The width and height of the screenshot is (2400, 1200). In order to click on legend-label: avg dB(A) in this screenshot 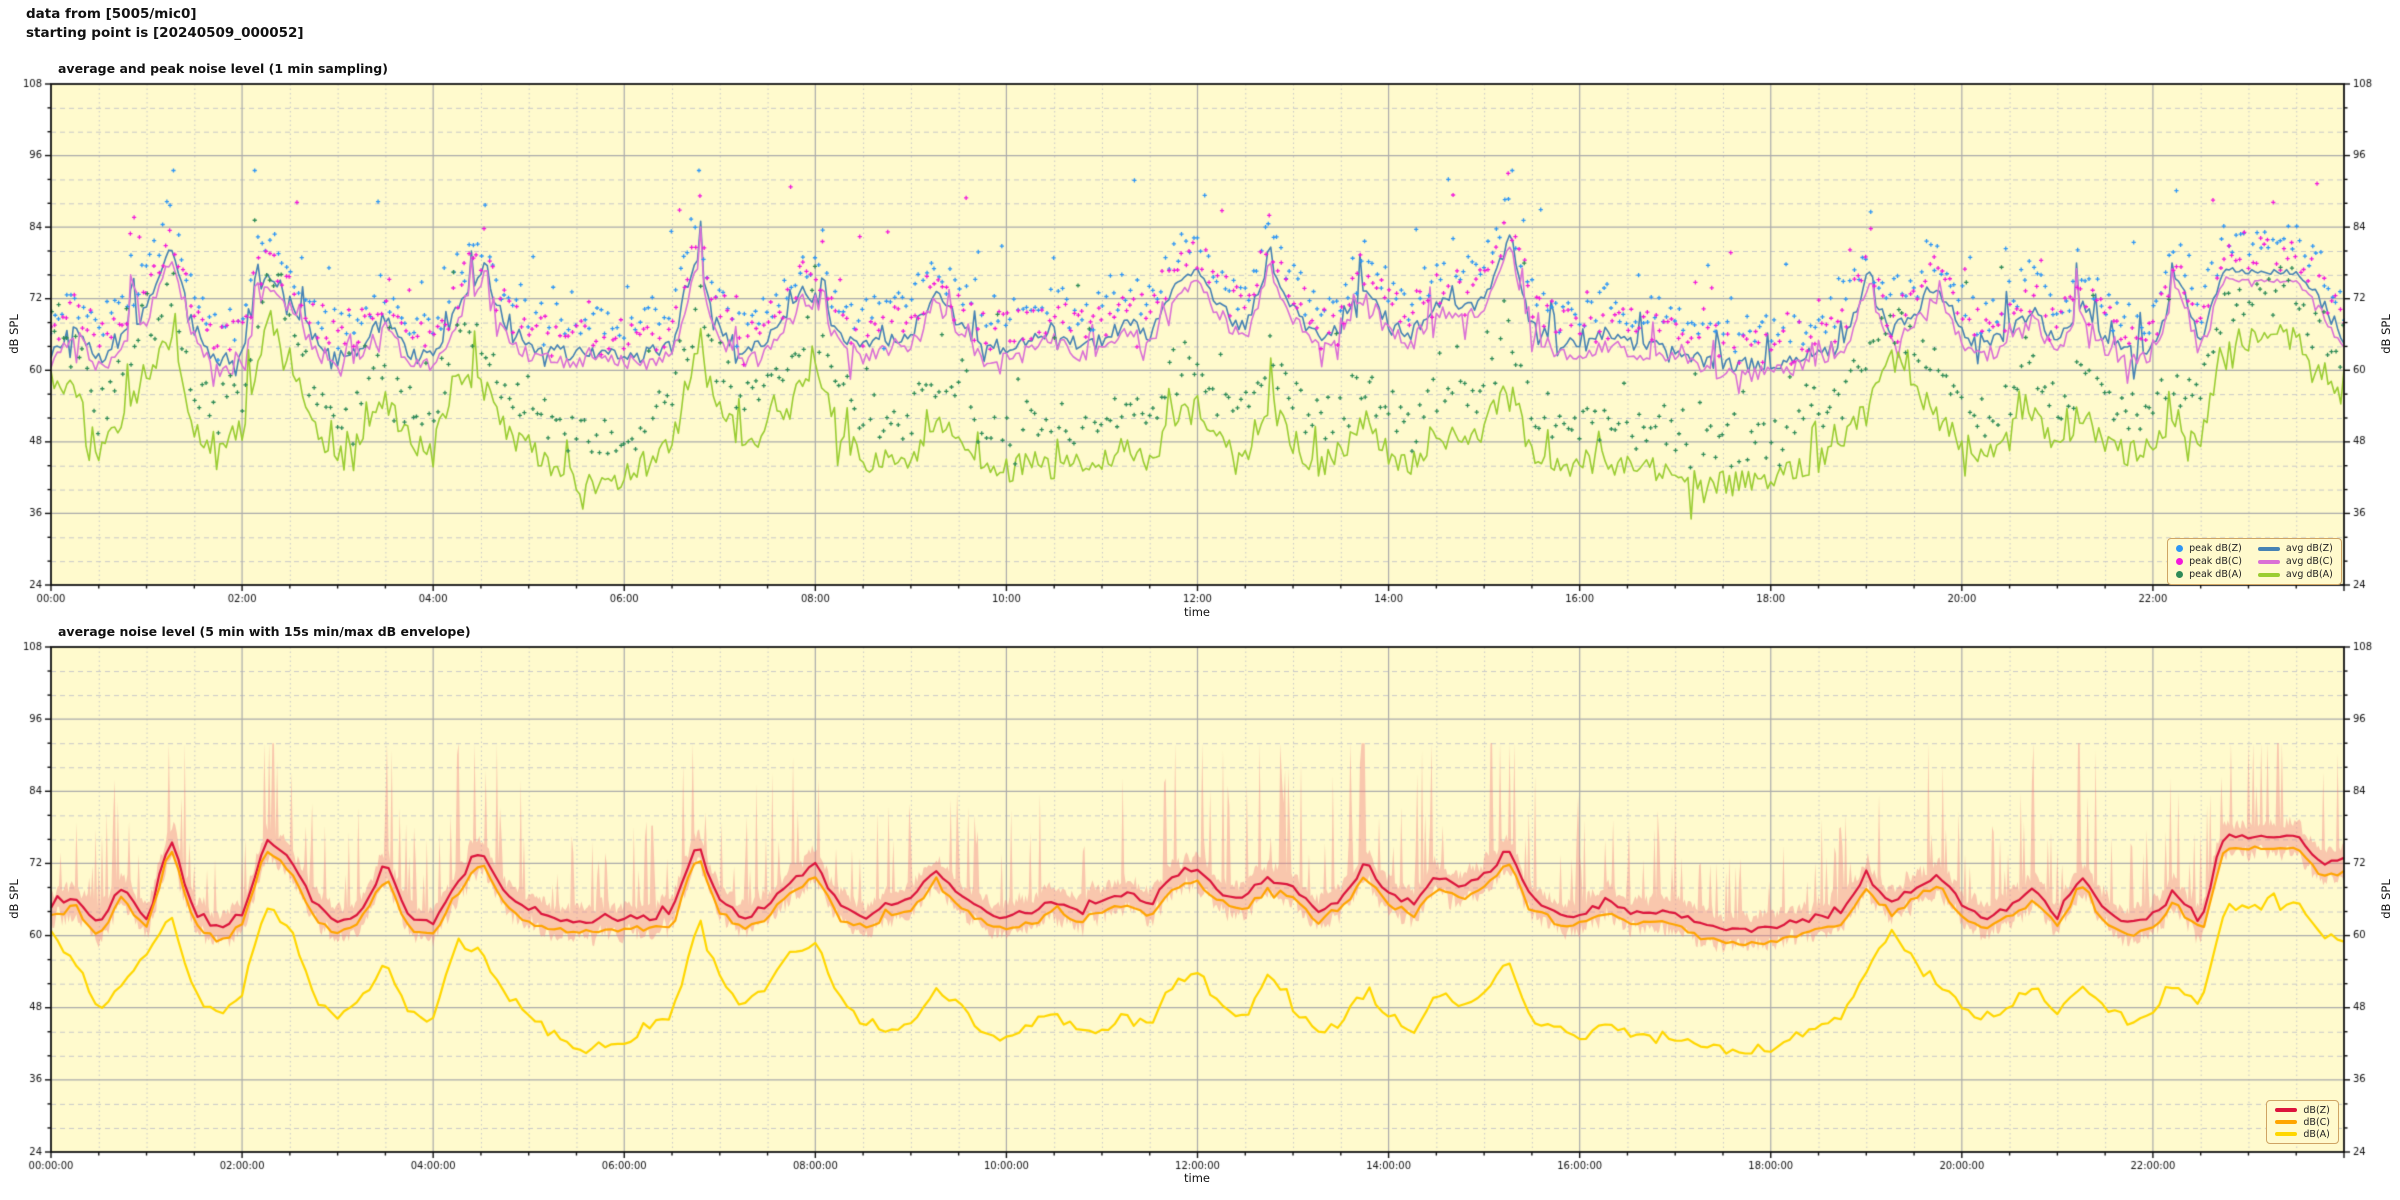, I will do `click(2309, 574)`.